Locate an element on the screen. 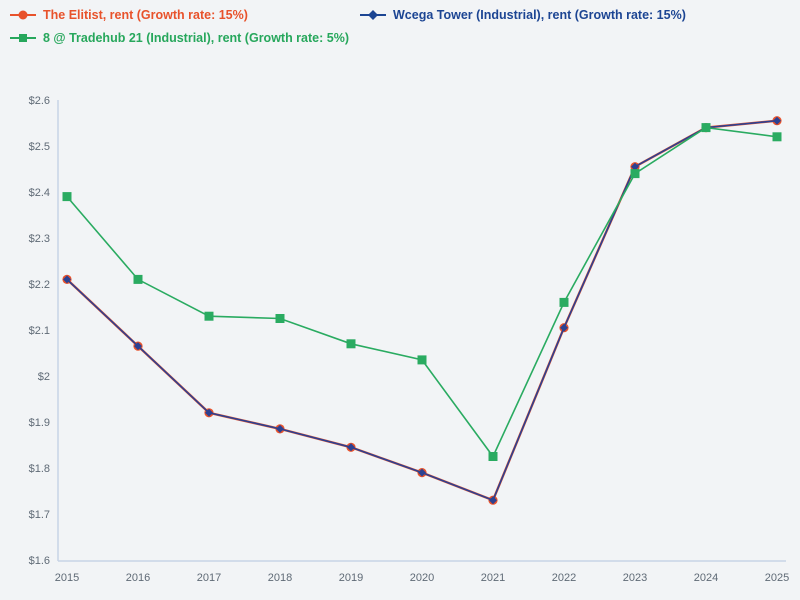 The width and height of the screenshot is (800, 600). data-point-wcega-tower-2021 is located at coordinates (493, 500).